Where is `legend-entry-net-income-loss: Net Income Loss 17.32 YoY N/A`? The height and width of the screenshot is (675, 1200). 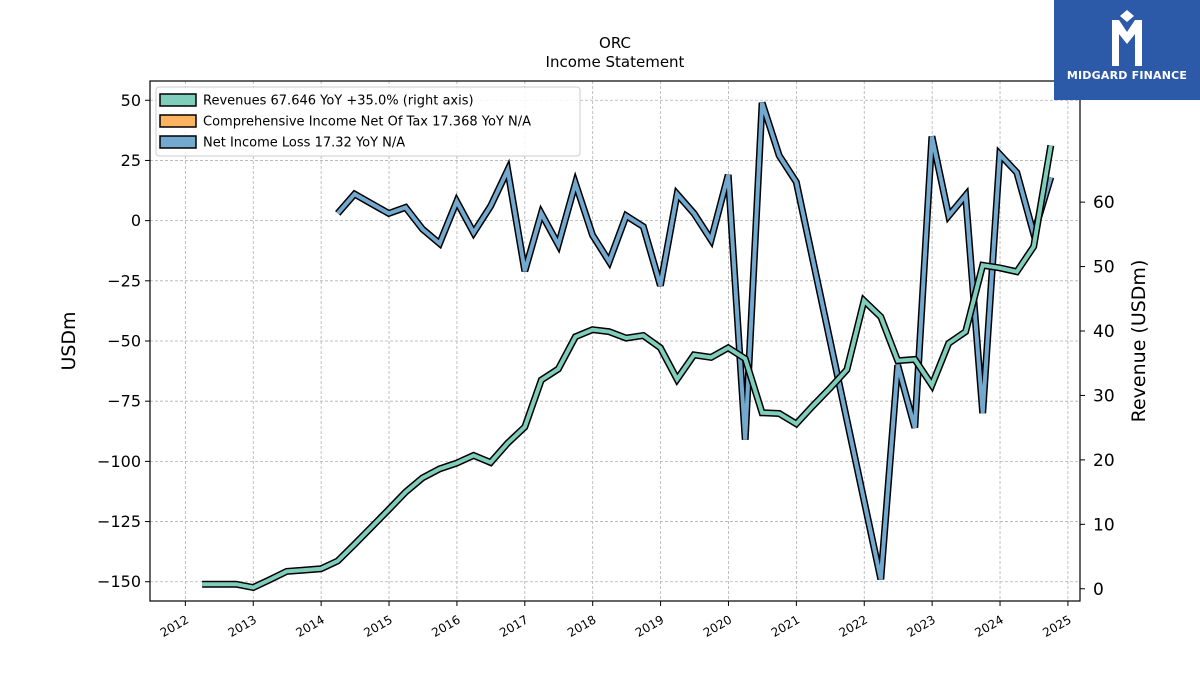
legend-entry-net-income-loss: Net Income Loss 17.32 YoY N/A is located at coordinates (282, 143).